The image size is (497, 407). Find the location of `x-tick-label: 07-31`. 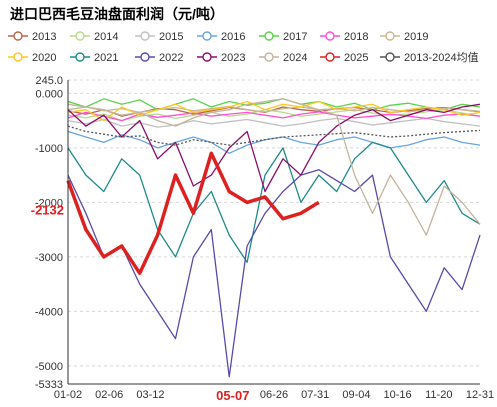

x-tick-label: 07-31 is located at coordinates (315, 395).